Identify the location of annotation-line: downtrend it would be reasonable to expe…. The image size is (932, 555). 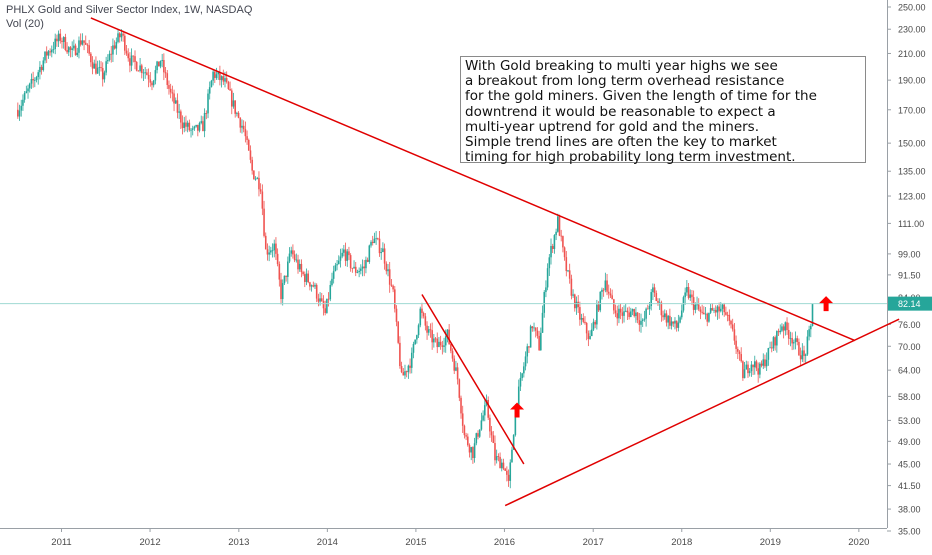
(620, 111).